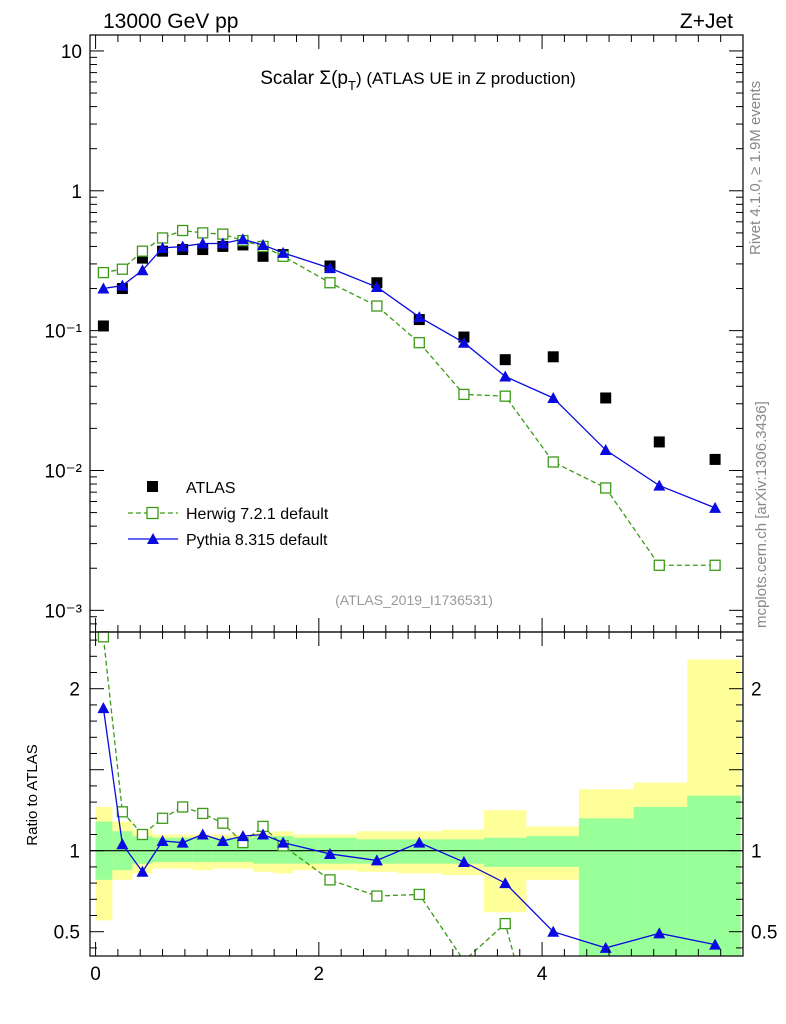 The image size is (786, 1024). What do you see at coordinates (153, 538) in the screenshot?
I see `legend-marker-pythia` at bounding box center [153, 538].